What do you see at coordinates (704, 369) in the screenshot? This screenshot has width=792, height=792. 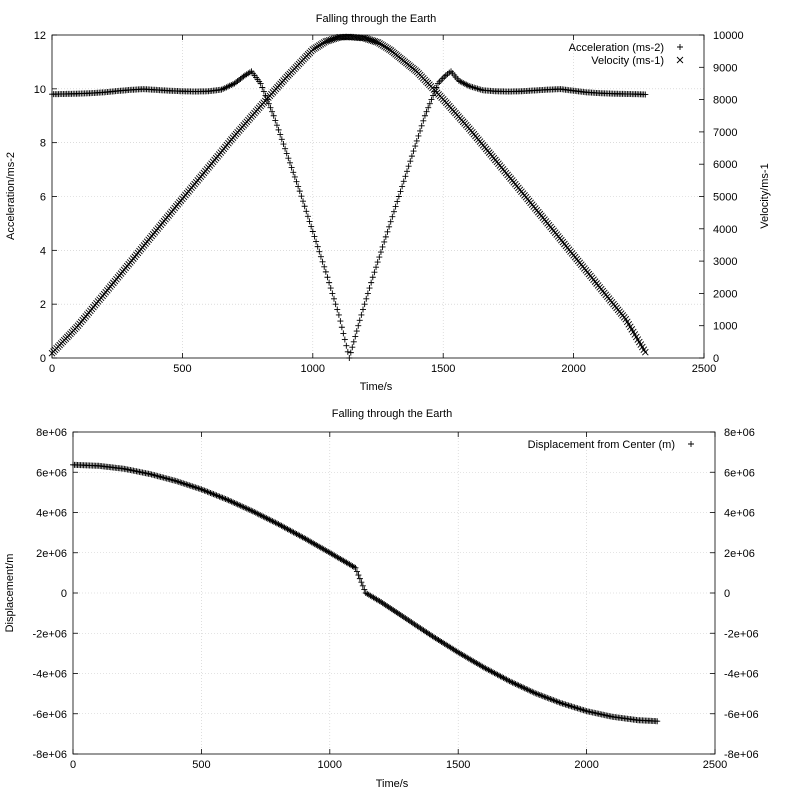 I see `x-tick-label: 2500` at bounding box center [704, 369].